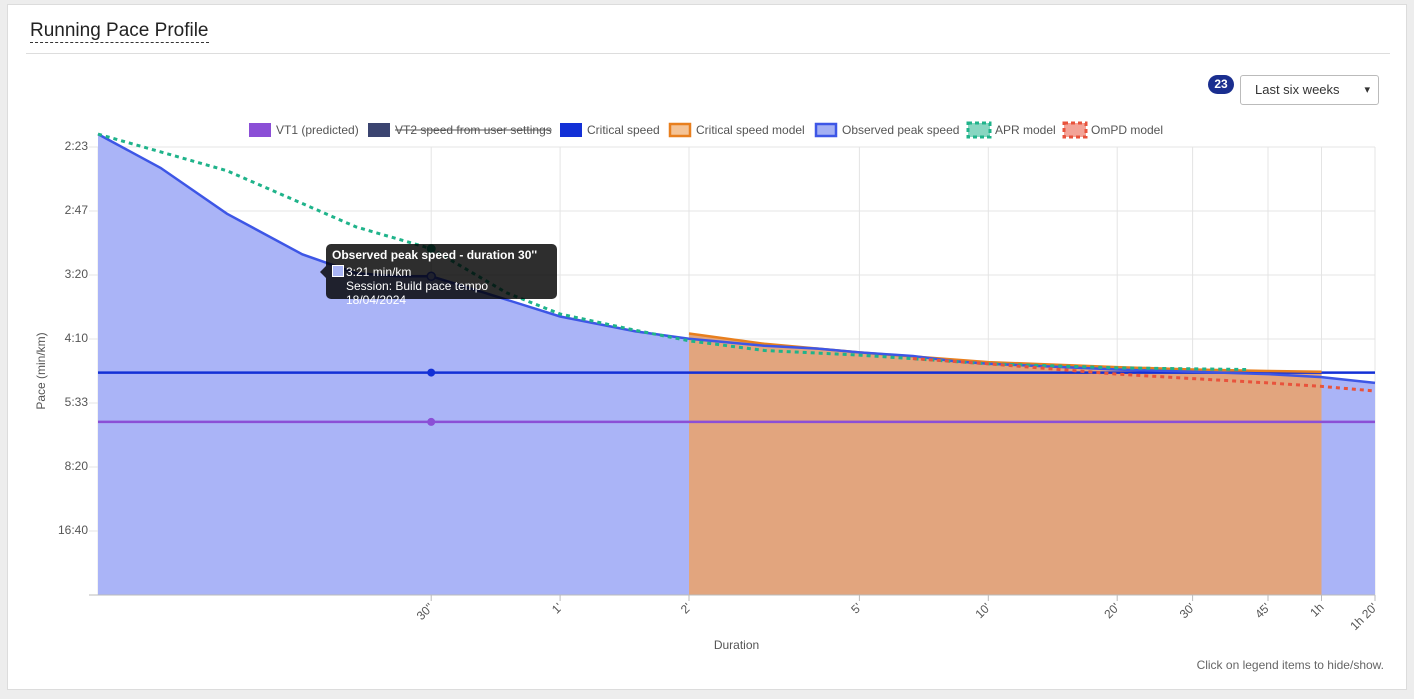 The height and width of the screenshot is (699, 1414). What do you see at coordinates (1221, 84) in the screenshot?
I see `activity-count-badge: 23` at bounding box center [1221, 84].